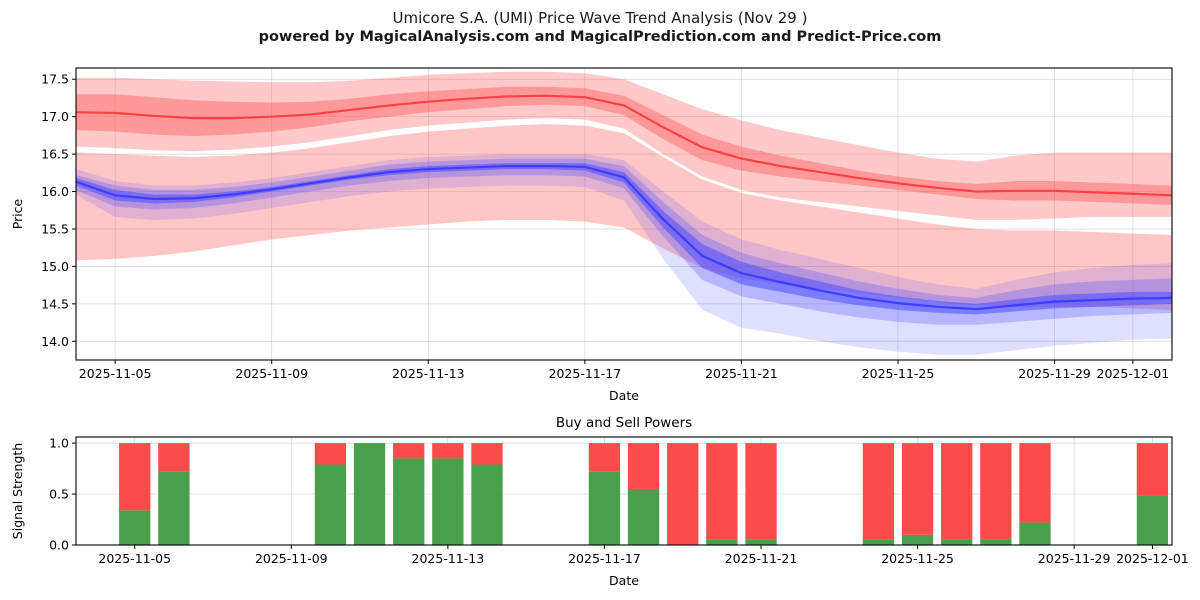 The height and width of the screenshot is (600, 1200). Describe the element at coordinates (761, 558) in the screenshot. I see `bars-xtick-label: 2025-11-21` at that location.